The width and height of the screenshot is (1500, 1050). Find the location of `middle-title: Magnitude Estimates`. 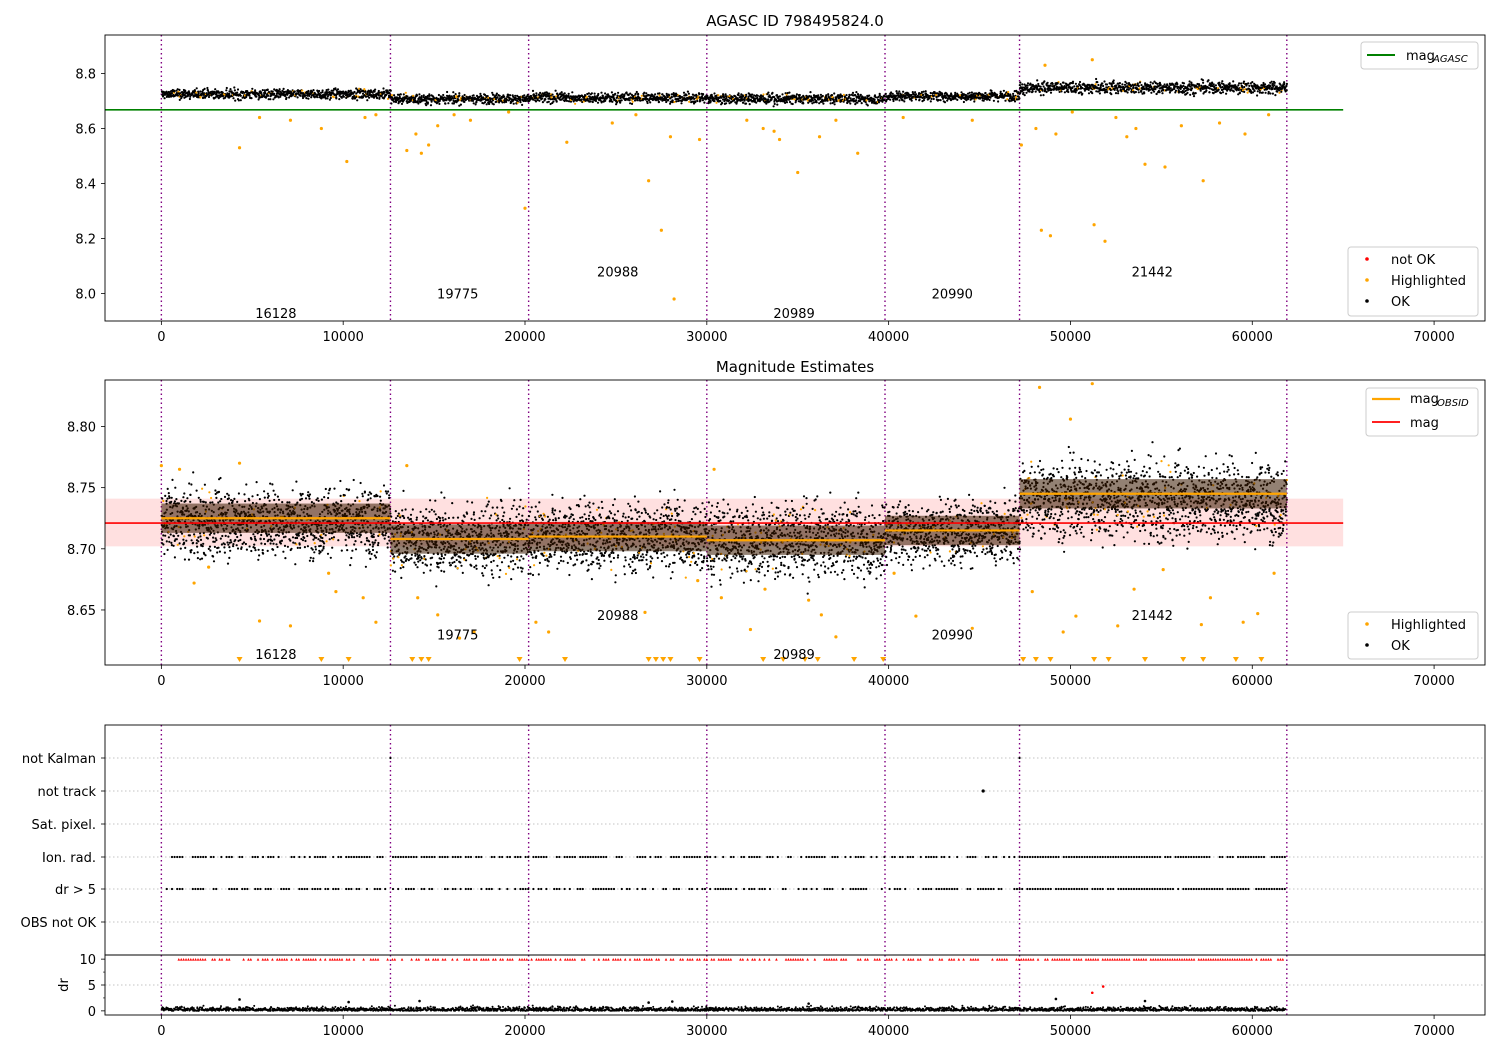

middle-title: Magnitude Estimates is located at coordinates (795, 367).